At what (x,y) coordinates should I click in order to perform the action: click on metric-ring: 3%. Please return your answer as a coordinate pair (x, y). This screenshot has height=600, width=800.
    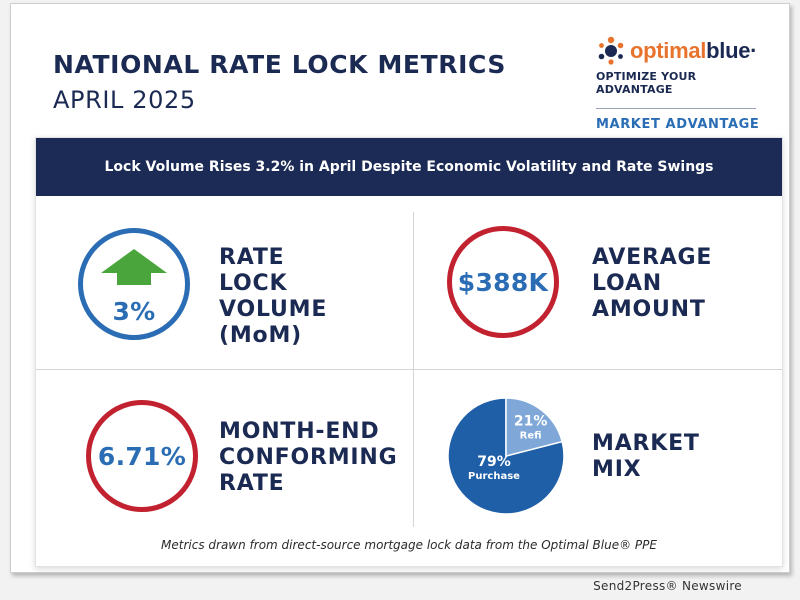
    Looking at the image, I should click on (134, 284).